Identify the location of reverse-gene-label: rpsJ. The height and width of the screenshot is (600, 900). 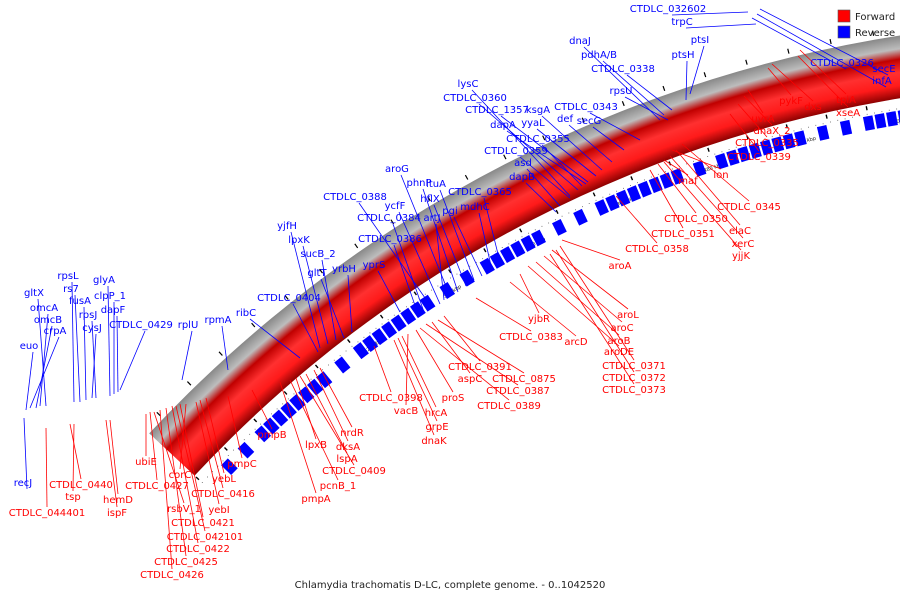
(88, 315).